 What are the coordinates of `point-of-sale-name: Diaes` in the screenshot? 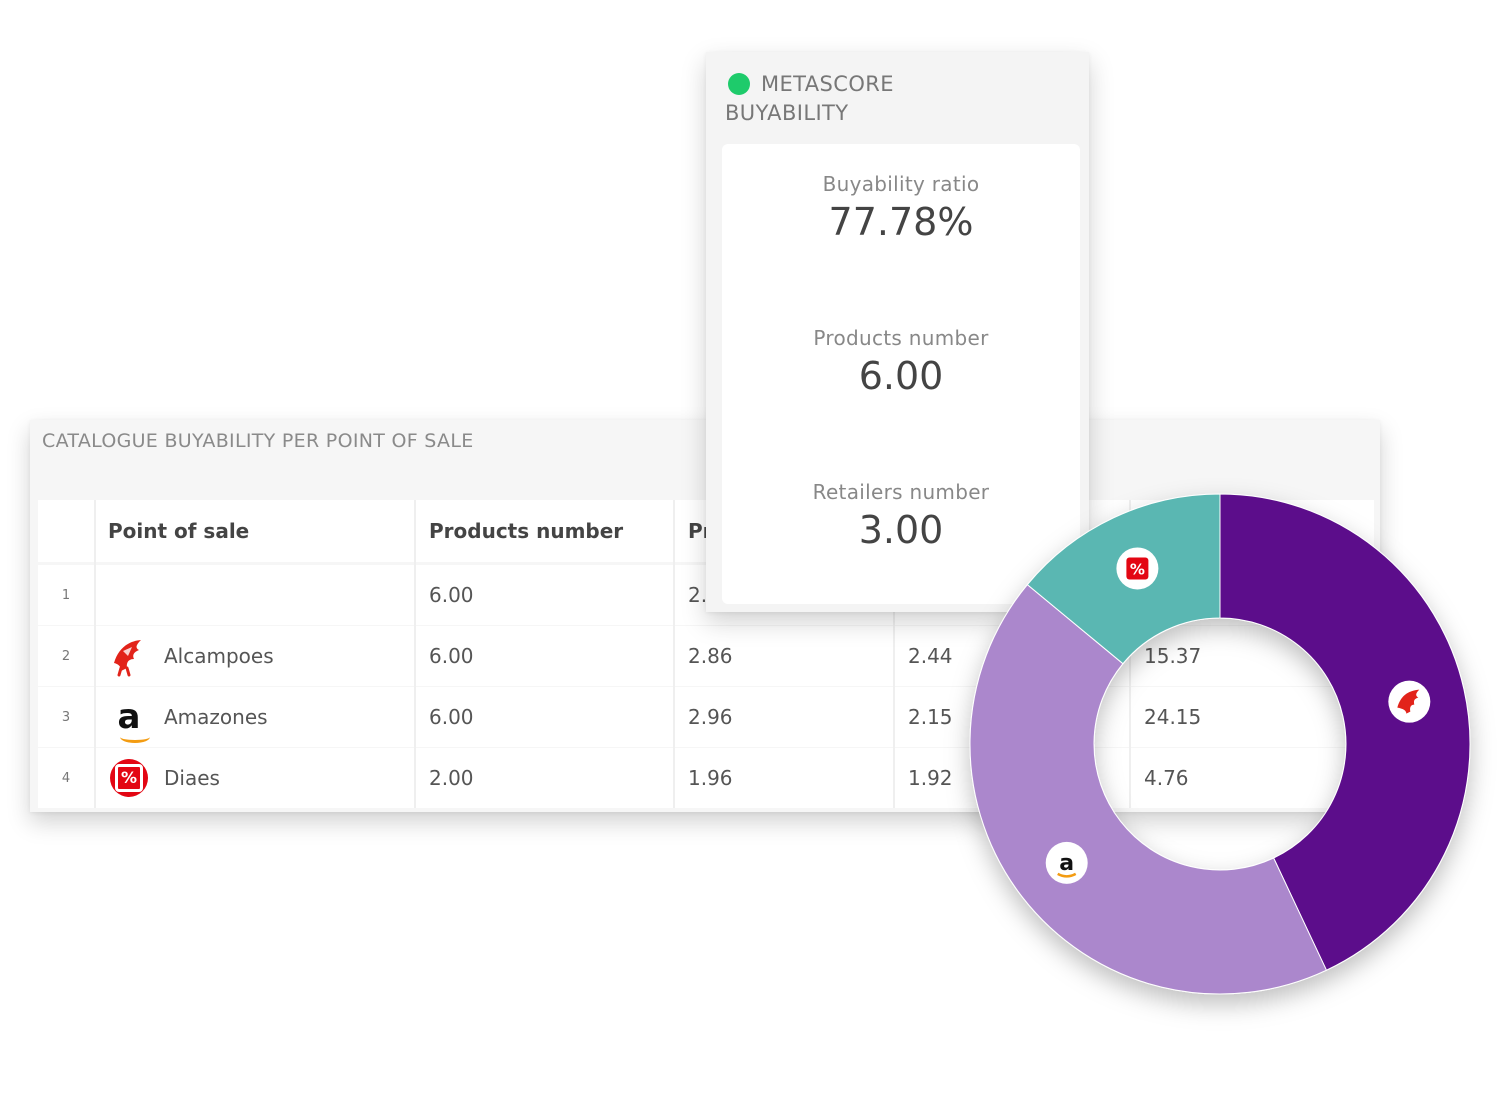 It's located at (192, 778).